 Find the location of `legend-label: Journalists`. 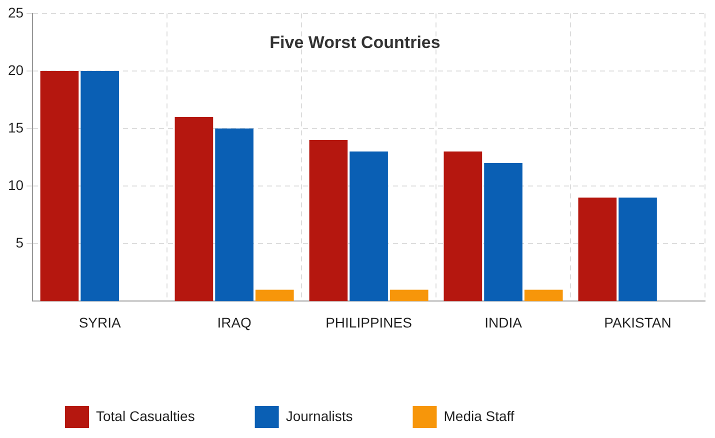

legend-label: Journalists is located at coordinates (319, 416).